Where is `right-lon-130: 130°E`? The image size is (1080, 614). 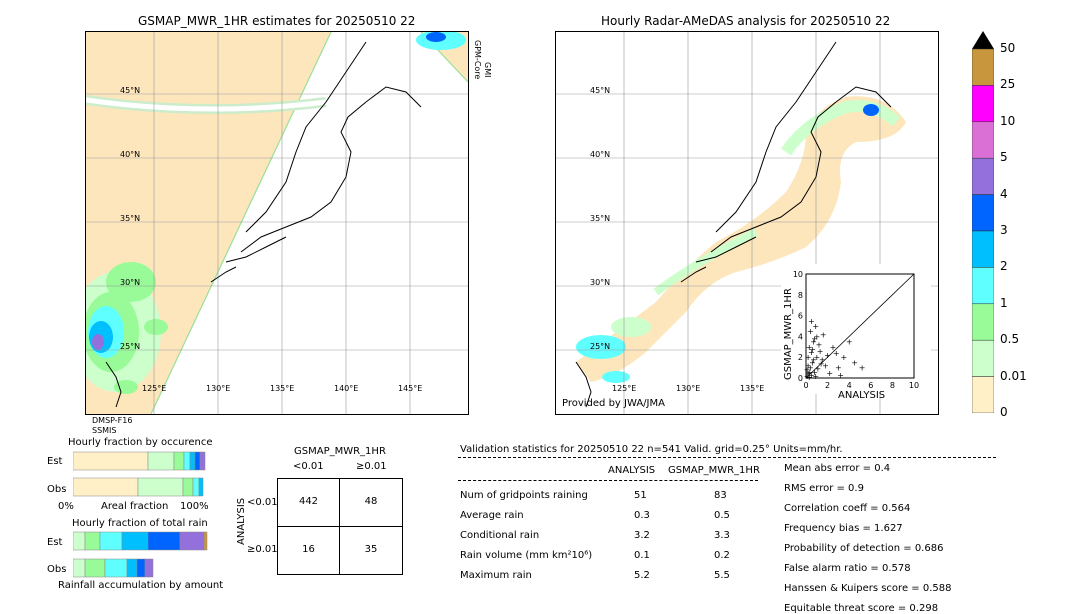
right-lon-130: 130°E is located at coordinates (688, 388).